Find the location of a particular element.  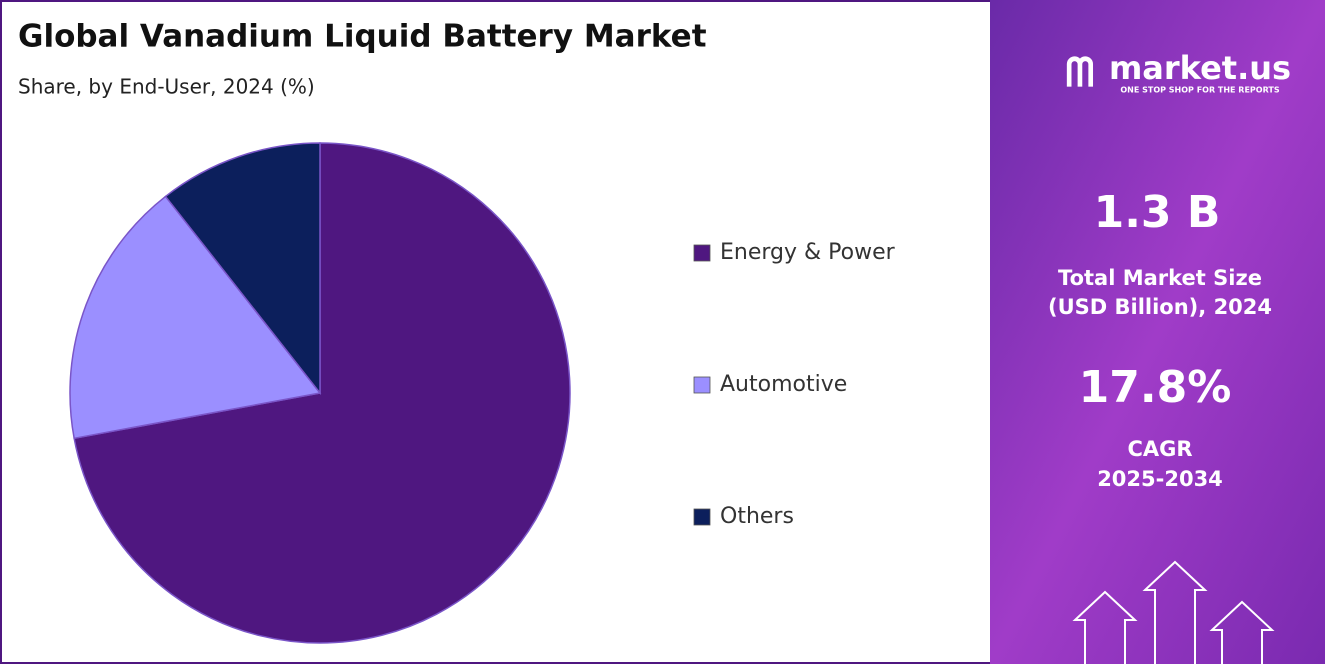

market-size: 1.3 B is located at coordinates (1157, 212).